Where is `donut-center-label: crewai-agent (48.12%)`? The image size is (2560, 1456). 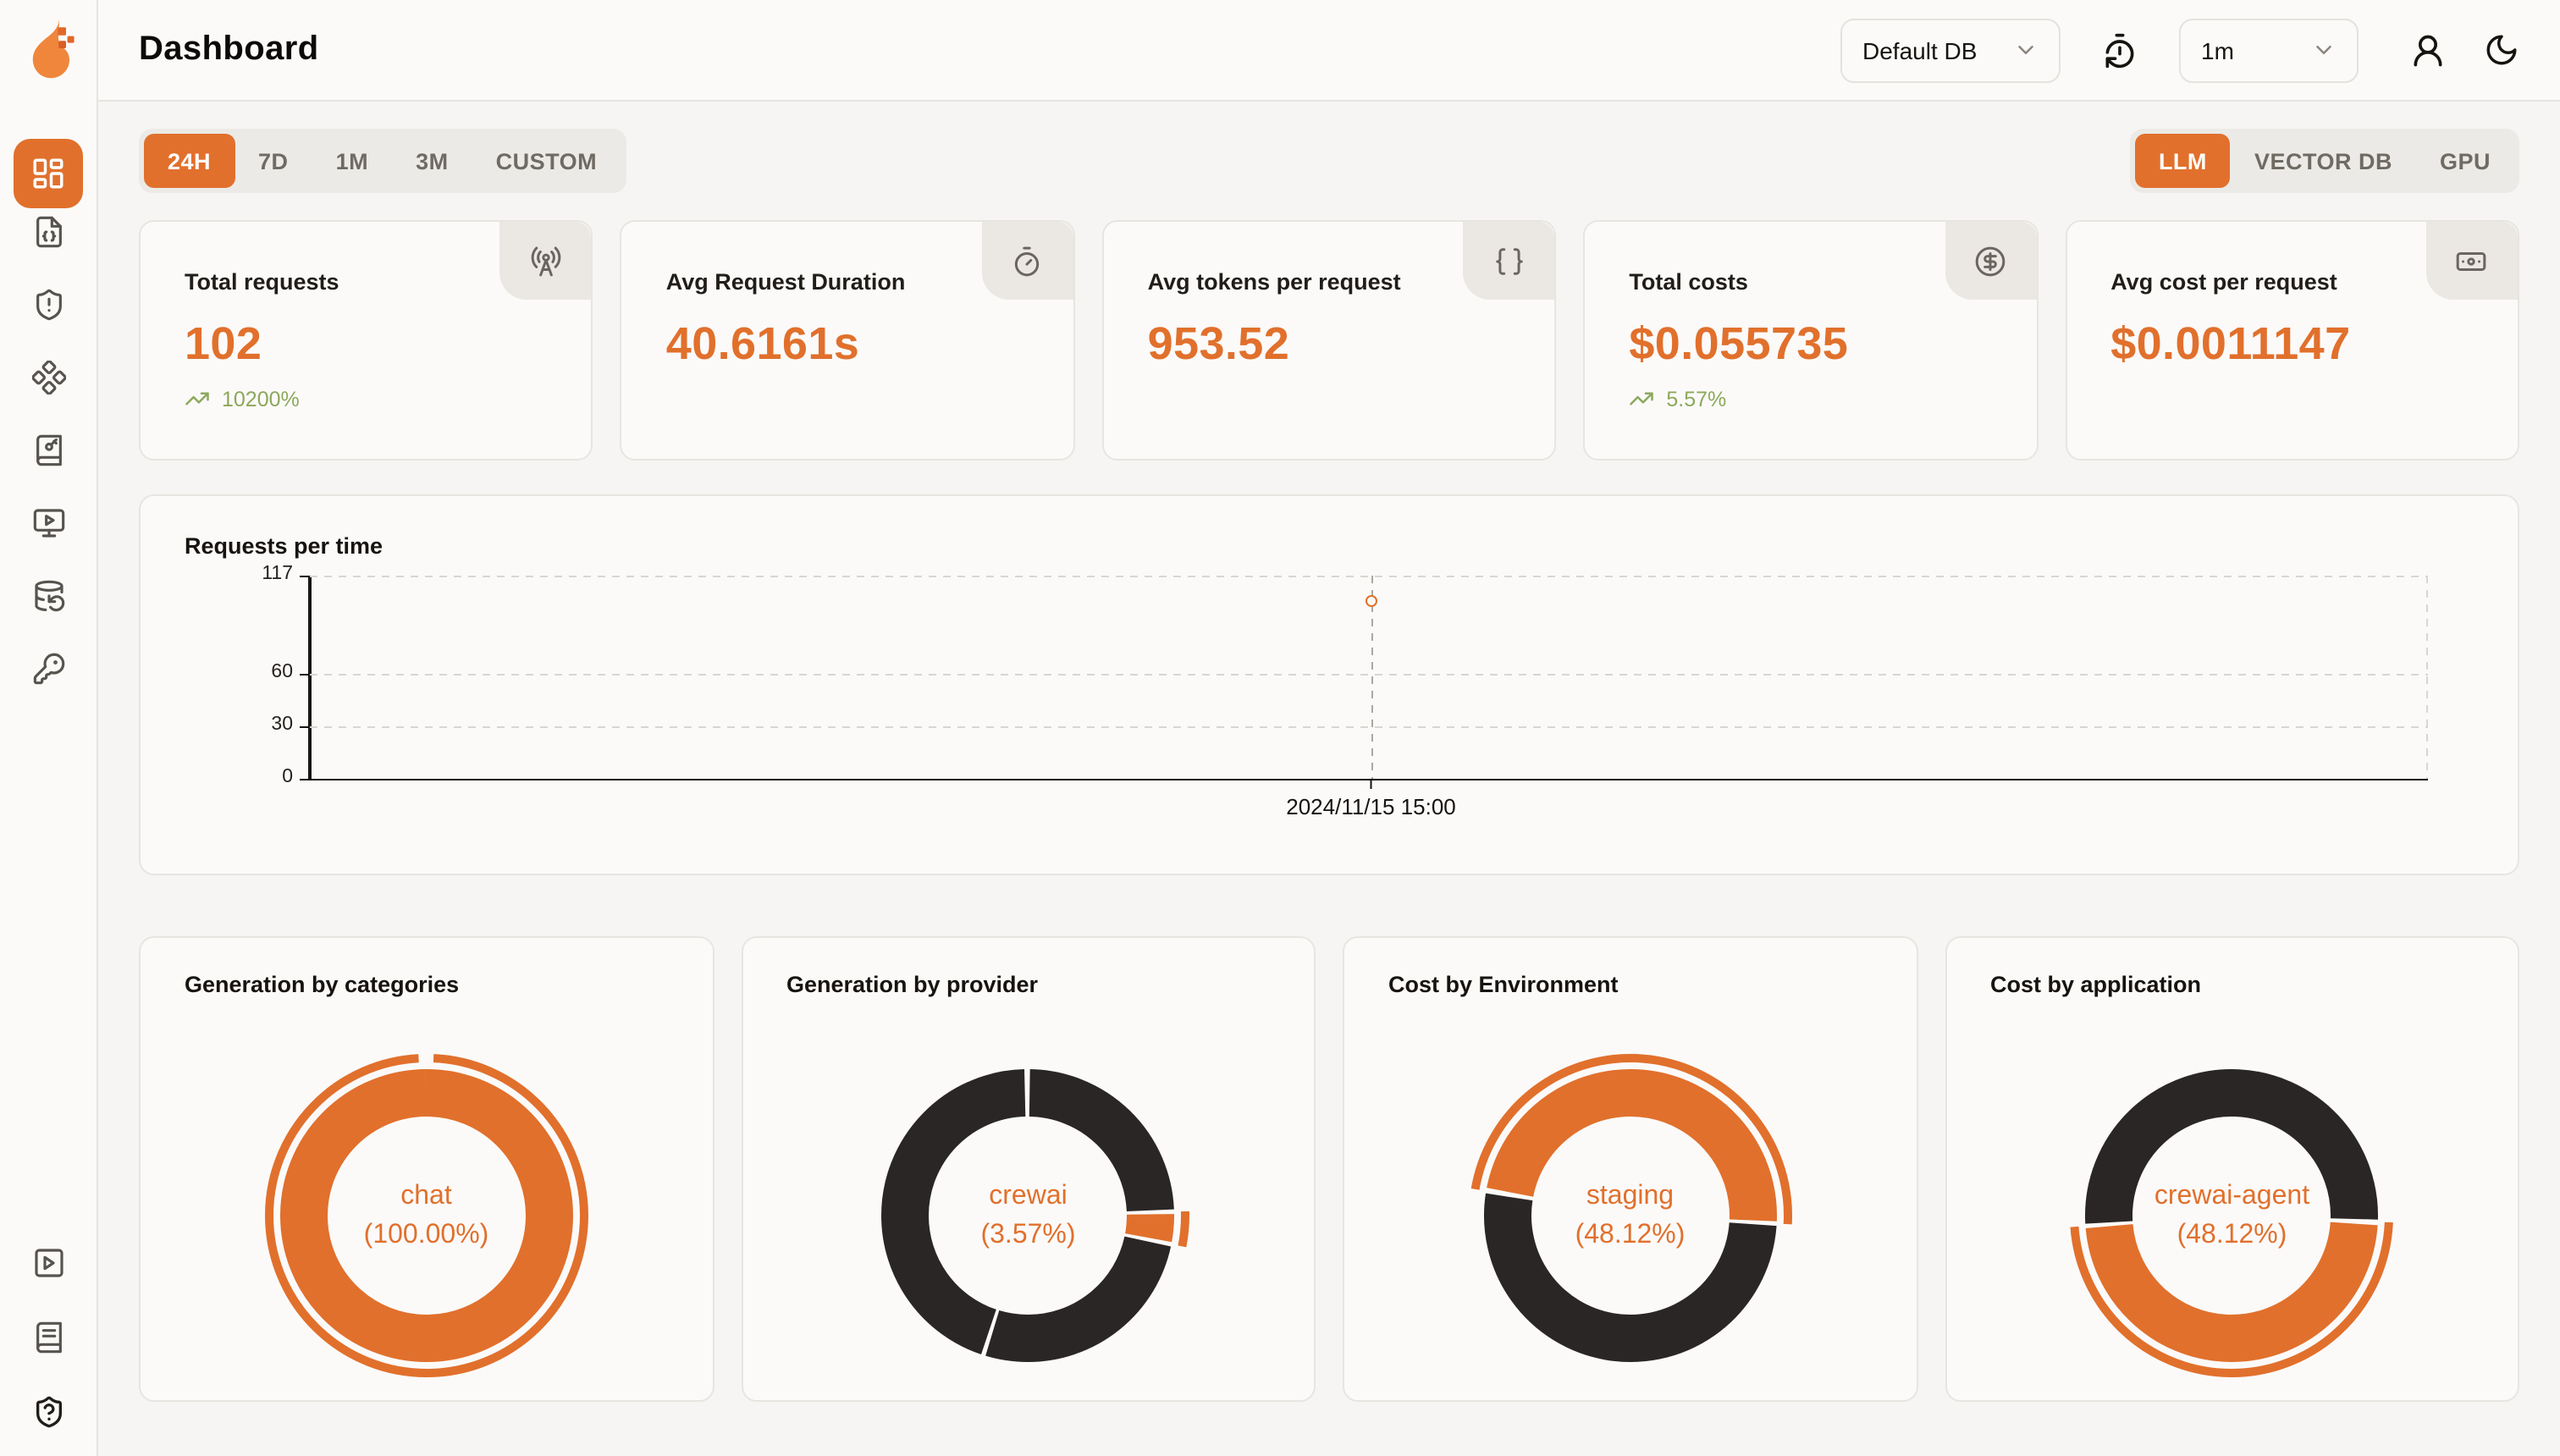
donut-center-label: crewai-agent (48.12%) is located at coordinates (2232, 1215).